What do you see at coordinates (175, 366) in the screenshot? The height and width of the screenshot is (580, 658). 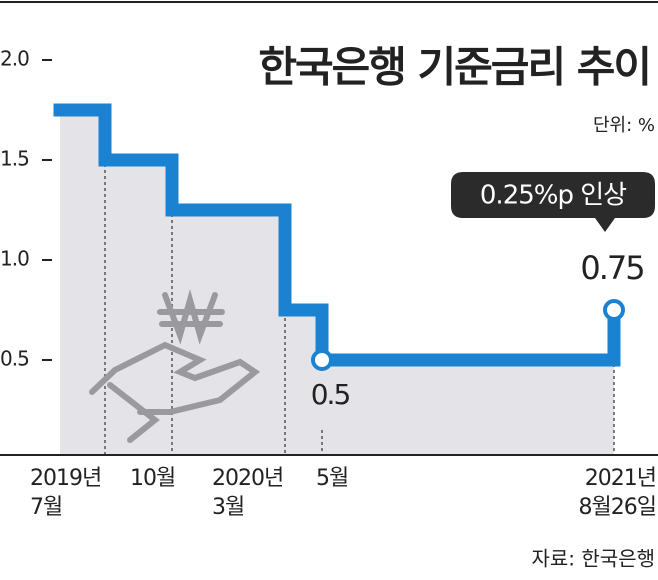 I see `won-hand-icon` at bounding box center [175, 366].